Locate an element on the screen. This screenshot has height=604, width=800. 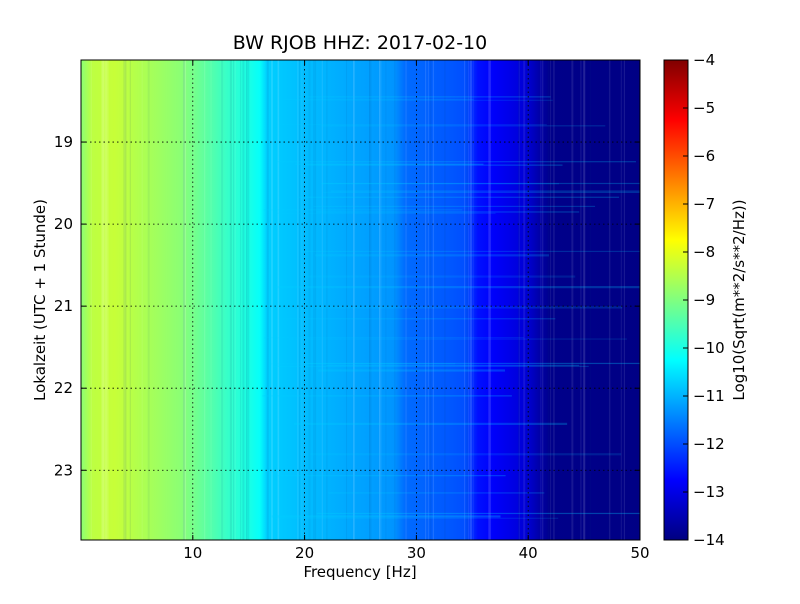
x-tick-label: 50 is located at coordinates (639, 553).